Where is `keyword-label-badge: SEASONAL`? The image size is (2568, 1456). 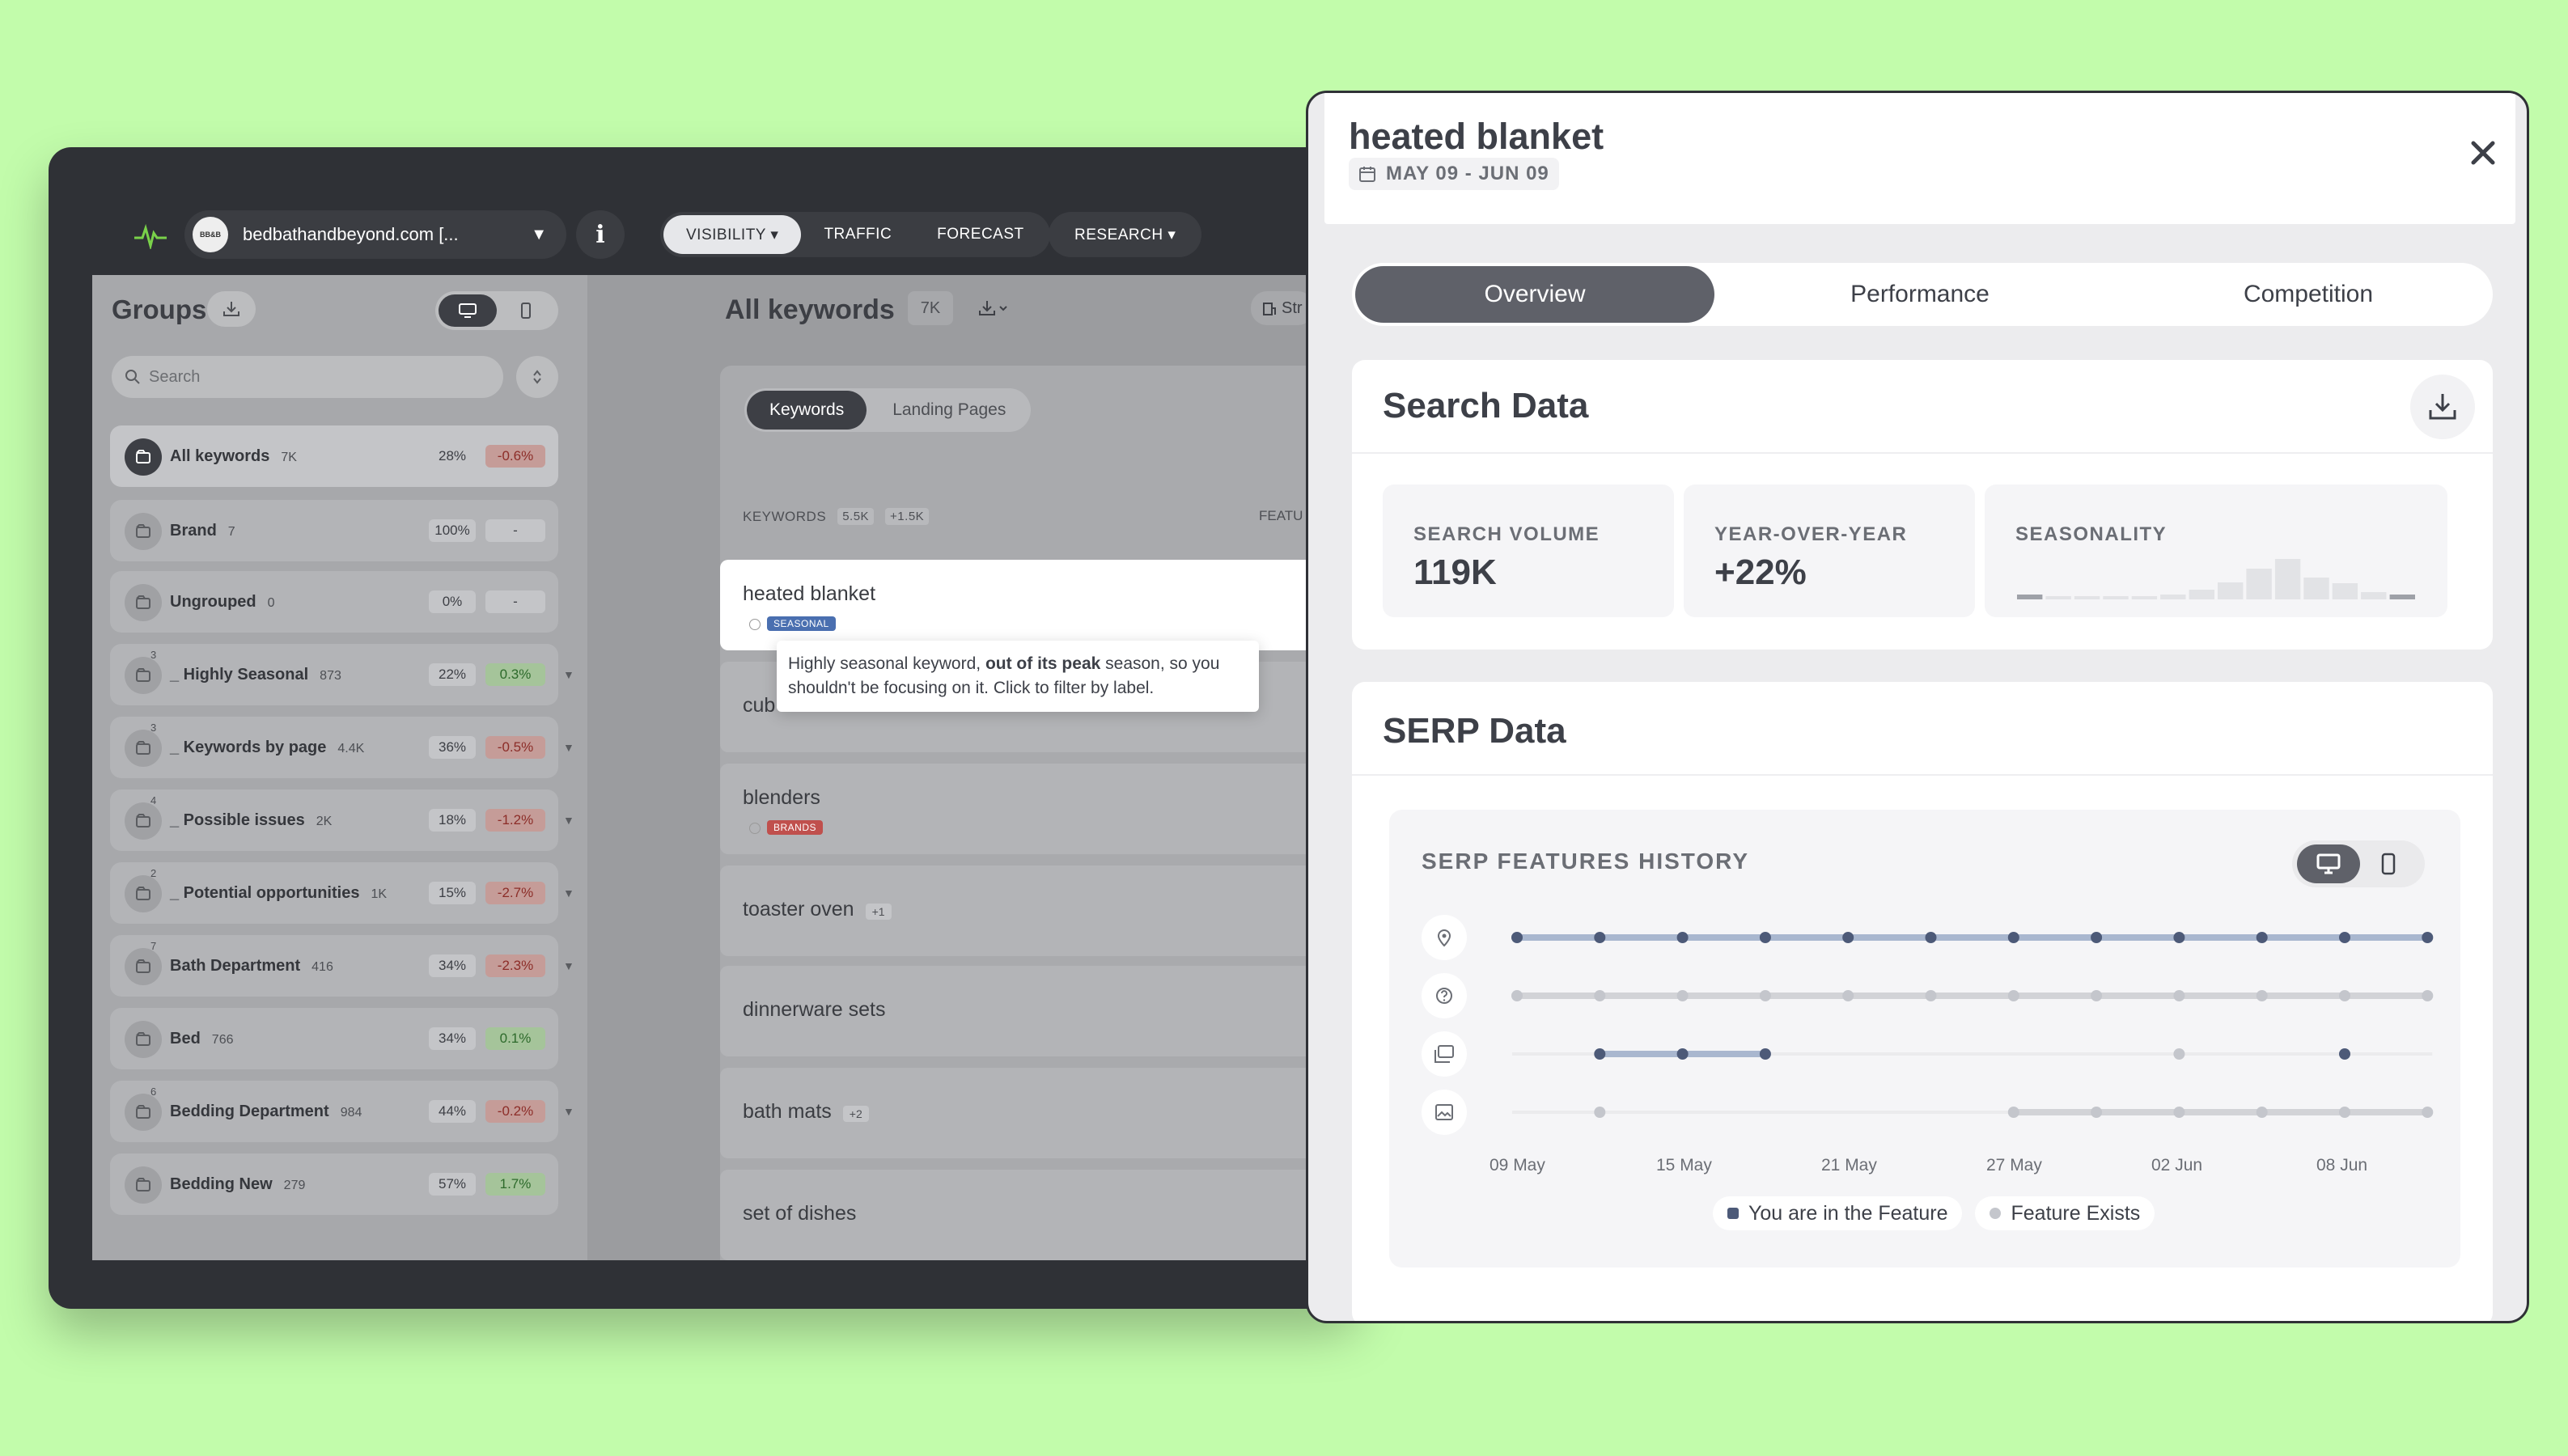
keyword-label-badge: SEASONAL is located at coordinates (792, 624).